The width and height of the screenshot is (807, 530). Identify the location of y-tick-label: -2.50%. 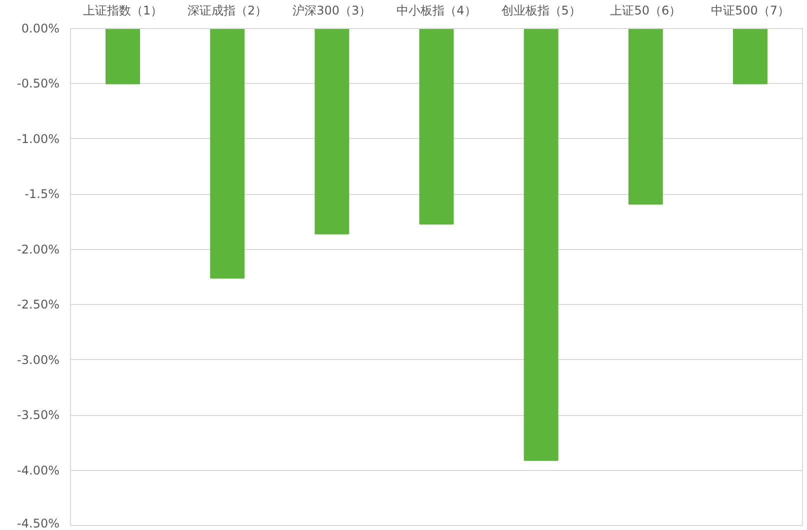
(38, 305).